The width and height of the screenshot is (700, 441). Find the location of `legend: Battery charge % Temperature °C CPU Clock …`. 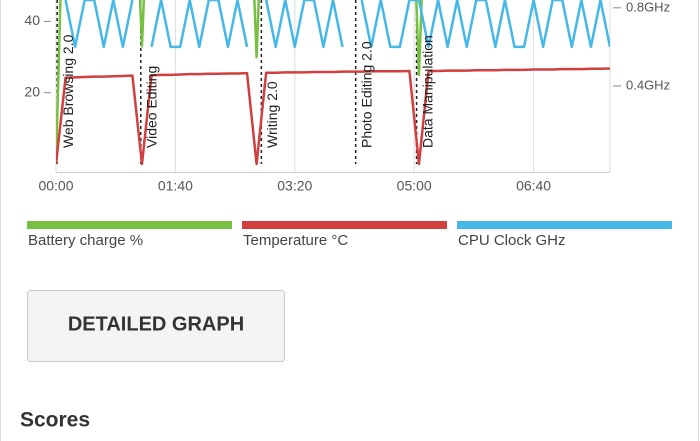

legend: Battery charge % Temperature °C CPU Clock … is located at coordinates (349, 235).